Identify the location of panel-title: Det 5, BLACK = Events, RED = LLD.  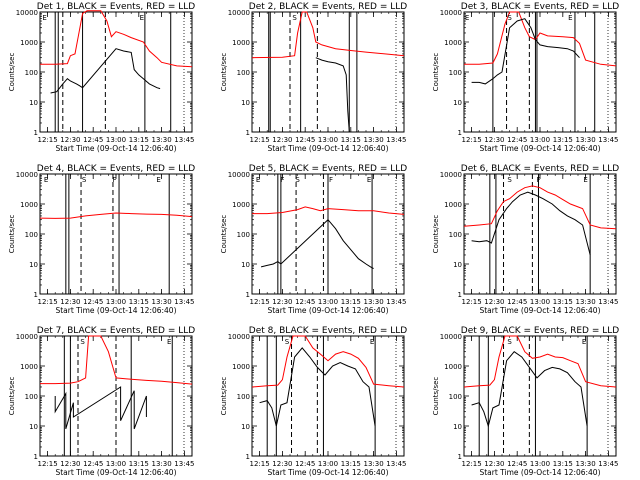
(328, 169).